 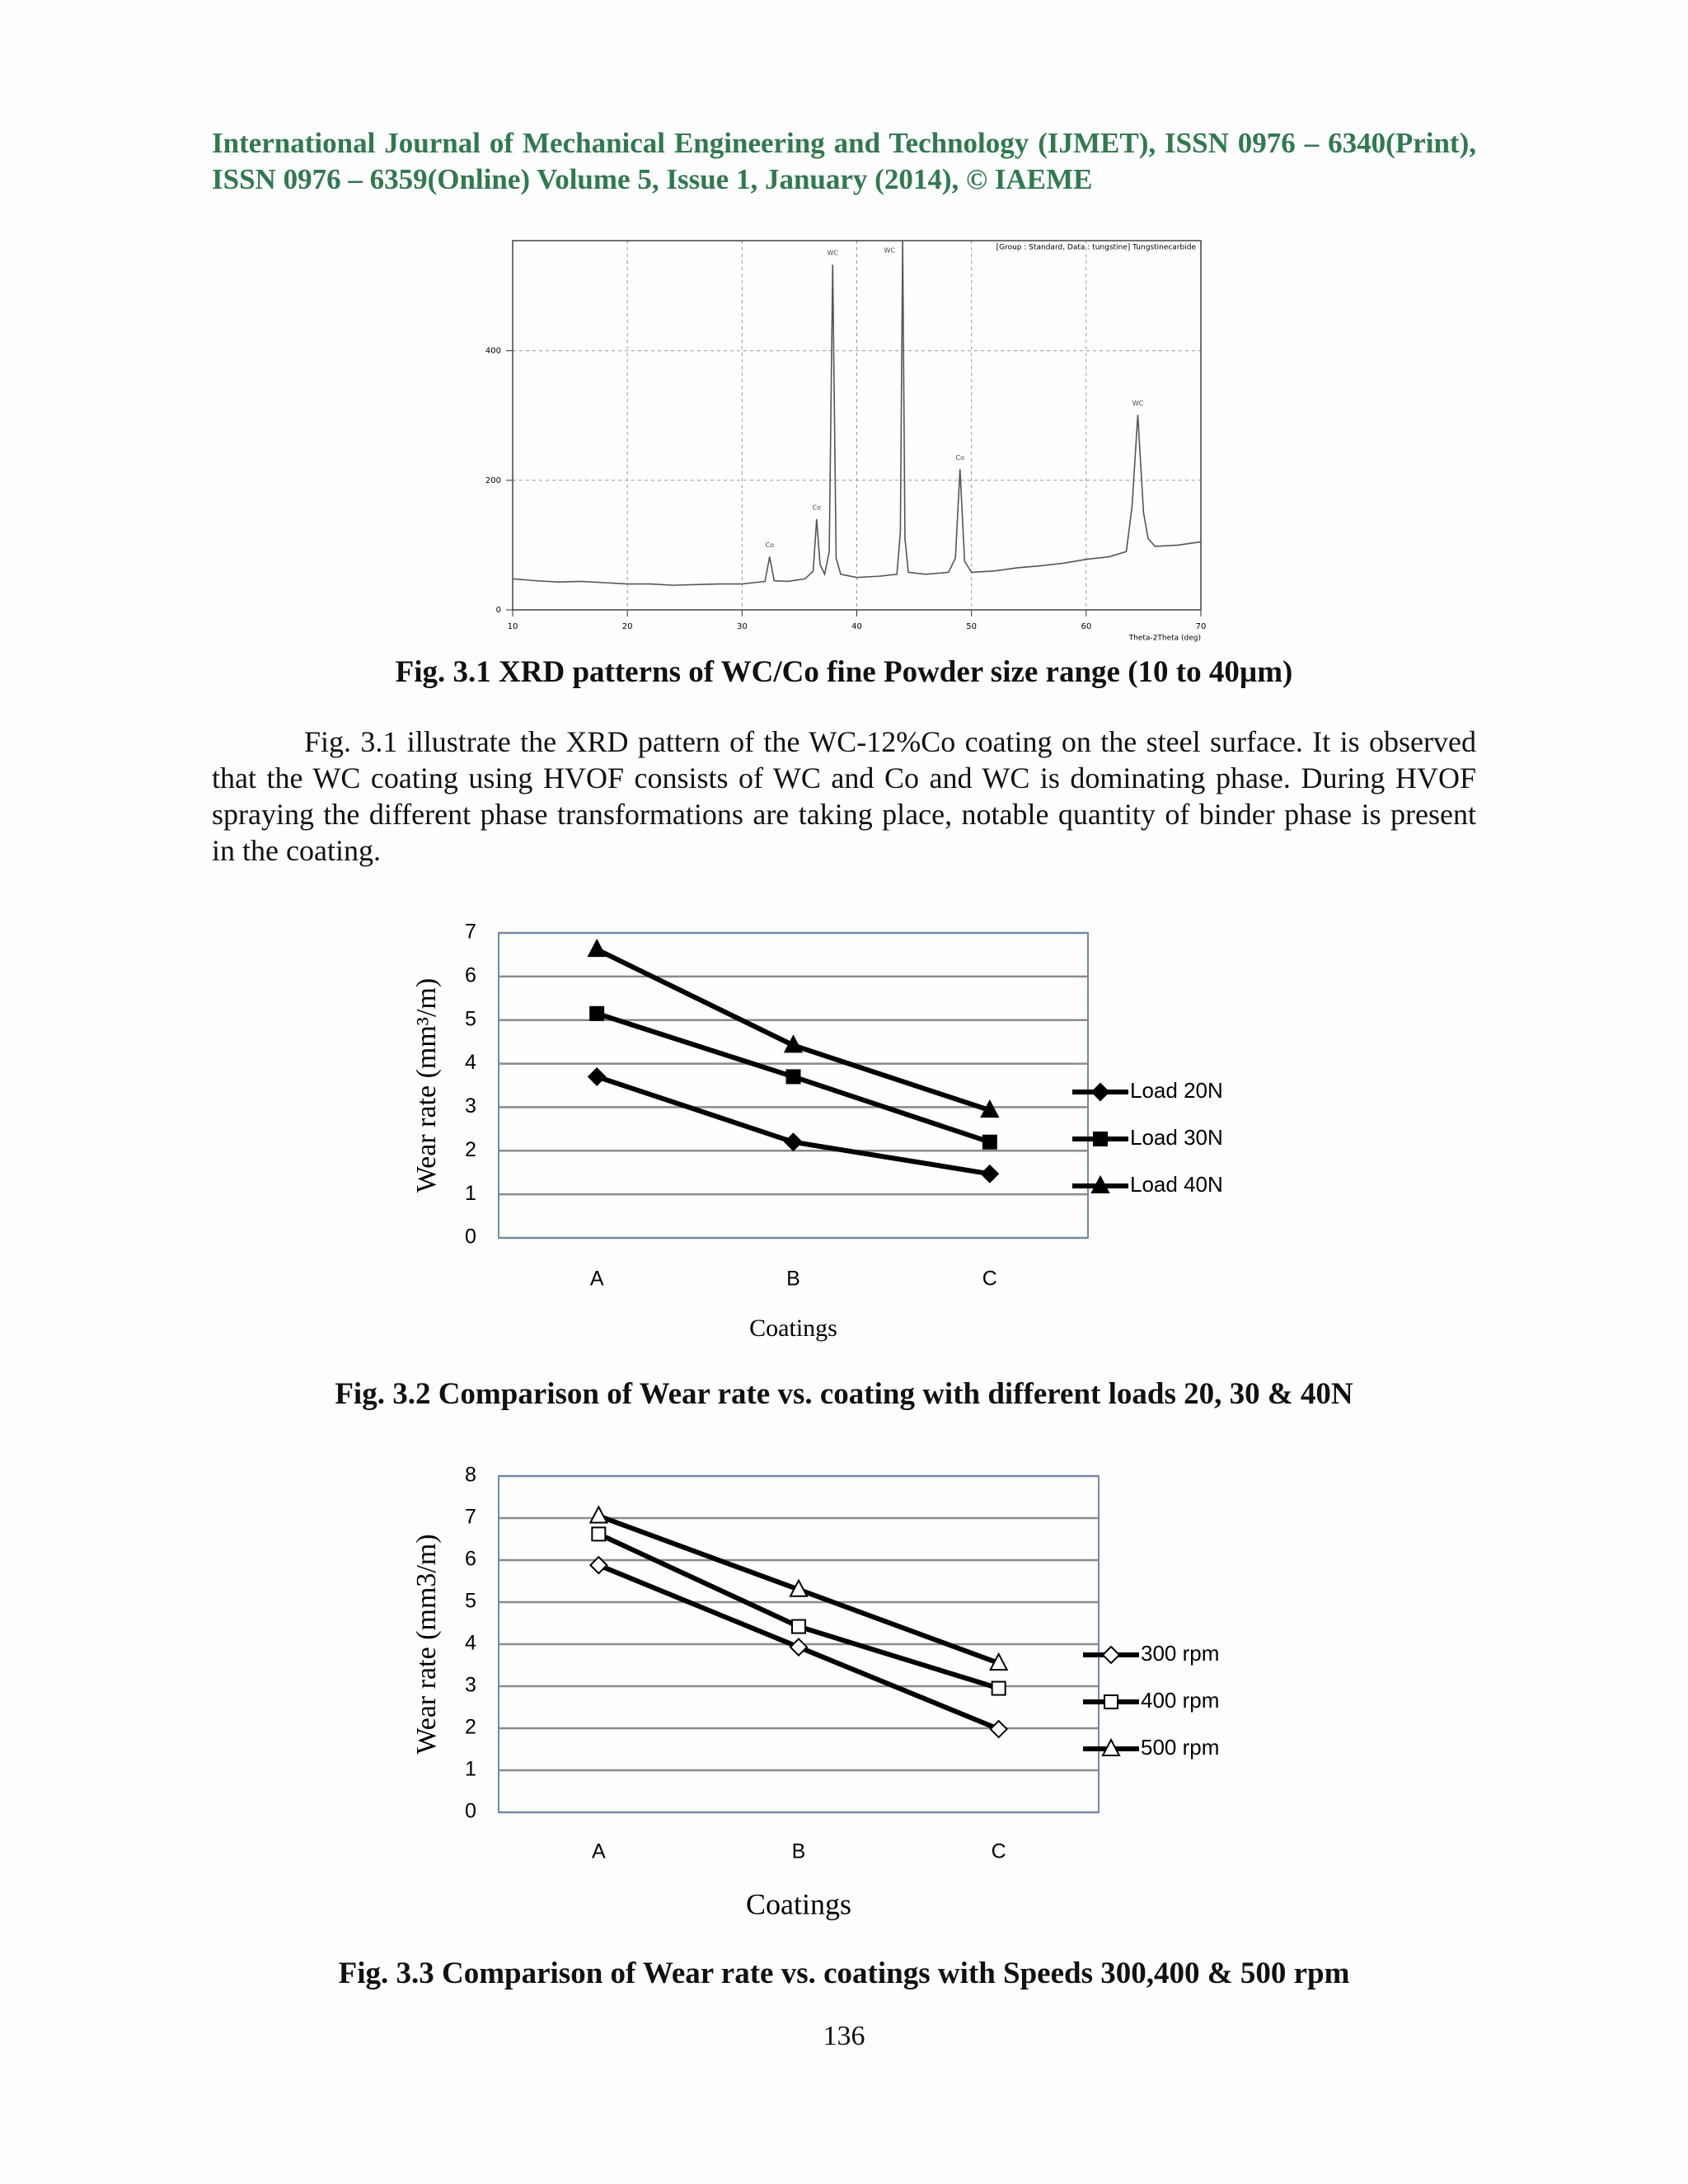 What do you see at coordinates (427, 1644) in the screenshot?
I see `y-axis-title: Wear rate (mm3/m)` at bounding box center [427, 1644].